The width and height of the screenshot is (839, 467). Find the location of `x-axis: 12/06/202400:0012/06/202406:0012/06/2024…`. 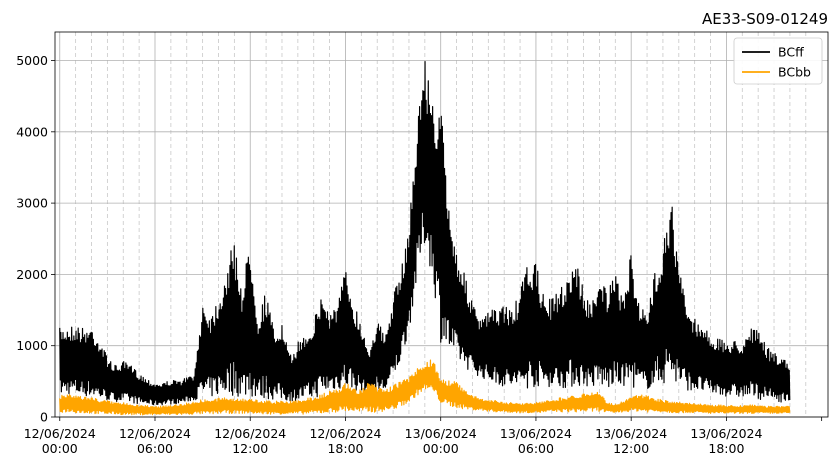

x-axis: 12/06/202400:0012/06/202406:0012/06/2024… is located at coordinates (423, 436).